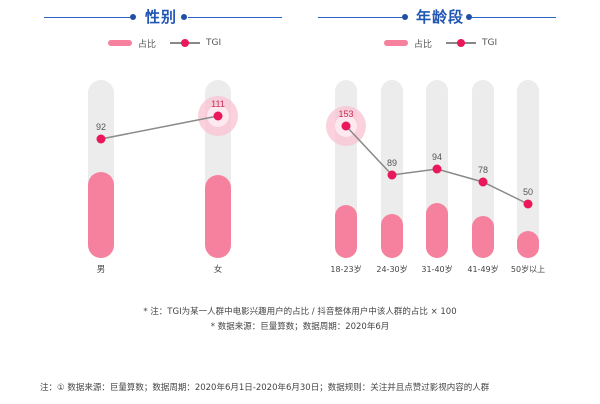 Image resolution: width=600 pixels, height=404 pixels. Describe the element at coordinates (101, 215) in the screenshot. I see `bar-fill-male` at that location.